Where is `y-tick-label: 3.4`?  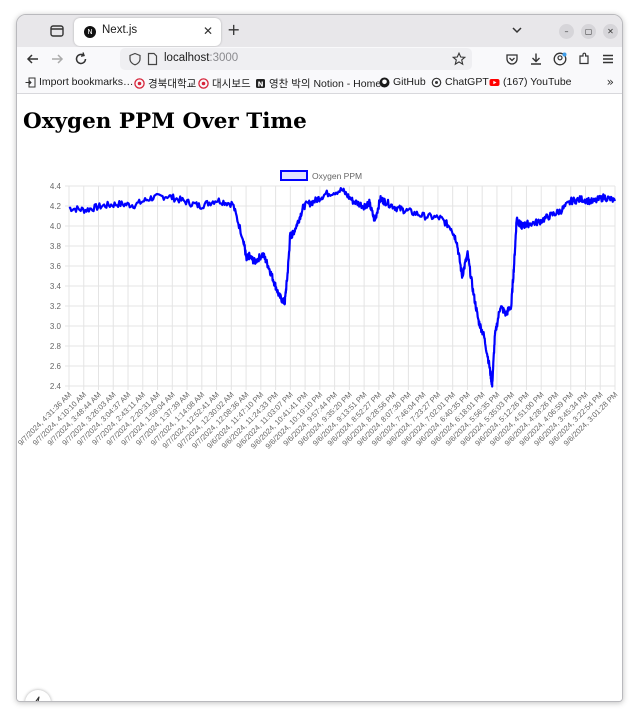
y-tick-label: 3.4 is located at coordinates (56, 286).